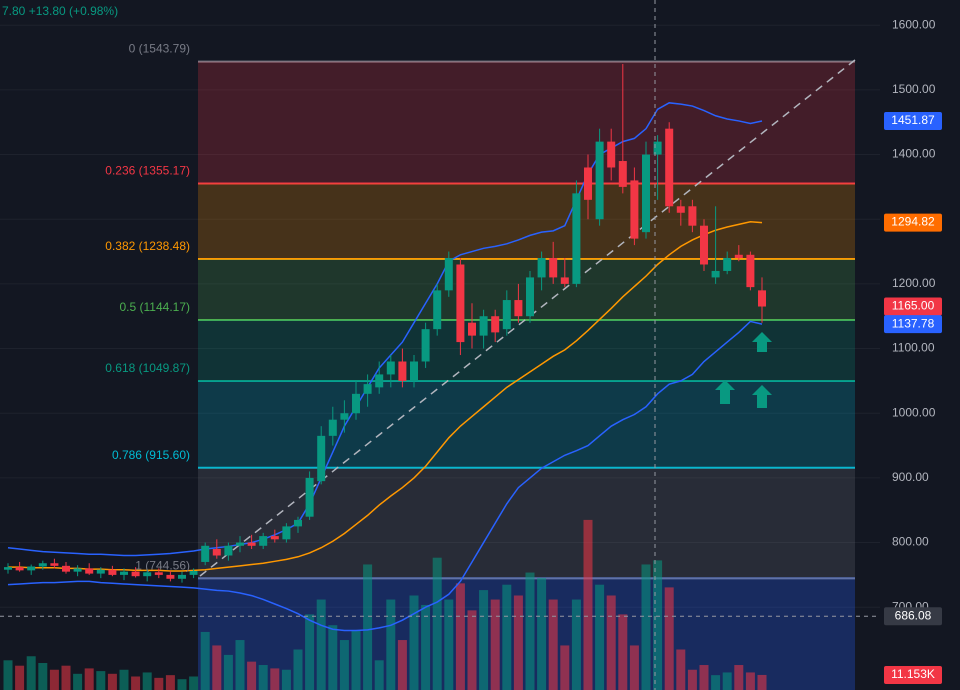 This screenshot has width=960, height=690. What do you see at coordinates (162, 566) in the screenshot?
I see `fib-level-label: 1 (744.56)` at bounding box center [162, 566].